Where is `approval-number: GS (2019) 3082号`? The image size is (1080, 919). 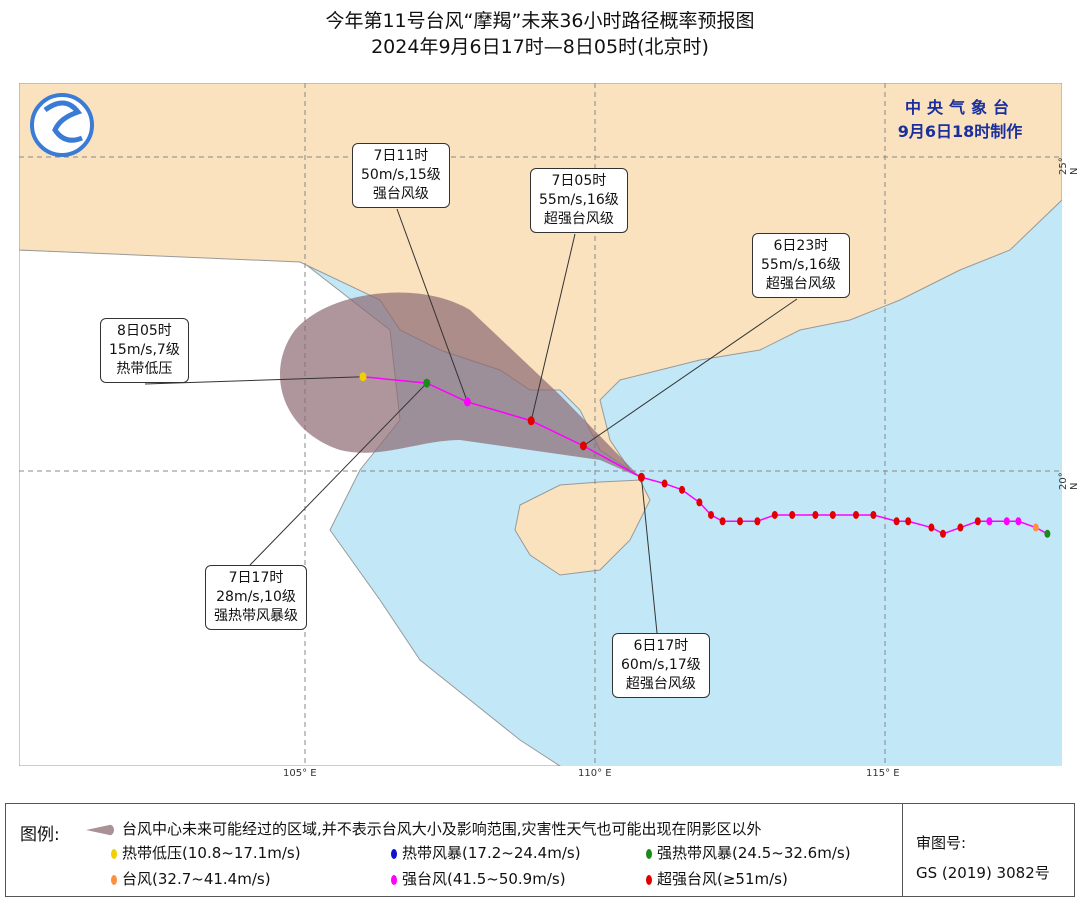
approval-number: GS (2019) 3082号 is located at coordinates (983, 873).